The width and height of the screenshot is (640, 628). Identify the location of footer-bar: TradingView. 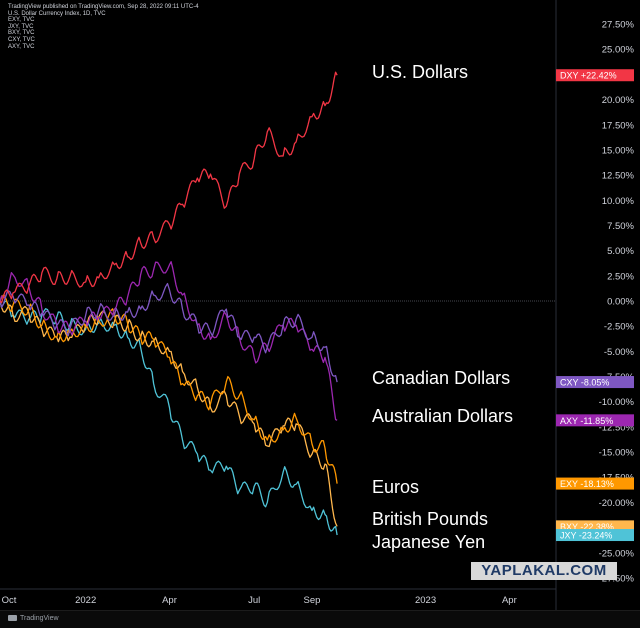
(320, 619).